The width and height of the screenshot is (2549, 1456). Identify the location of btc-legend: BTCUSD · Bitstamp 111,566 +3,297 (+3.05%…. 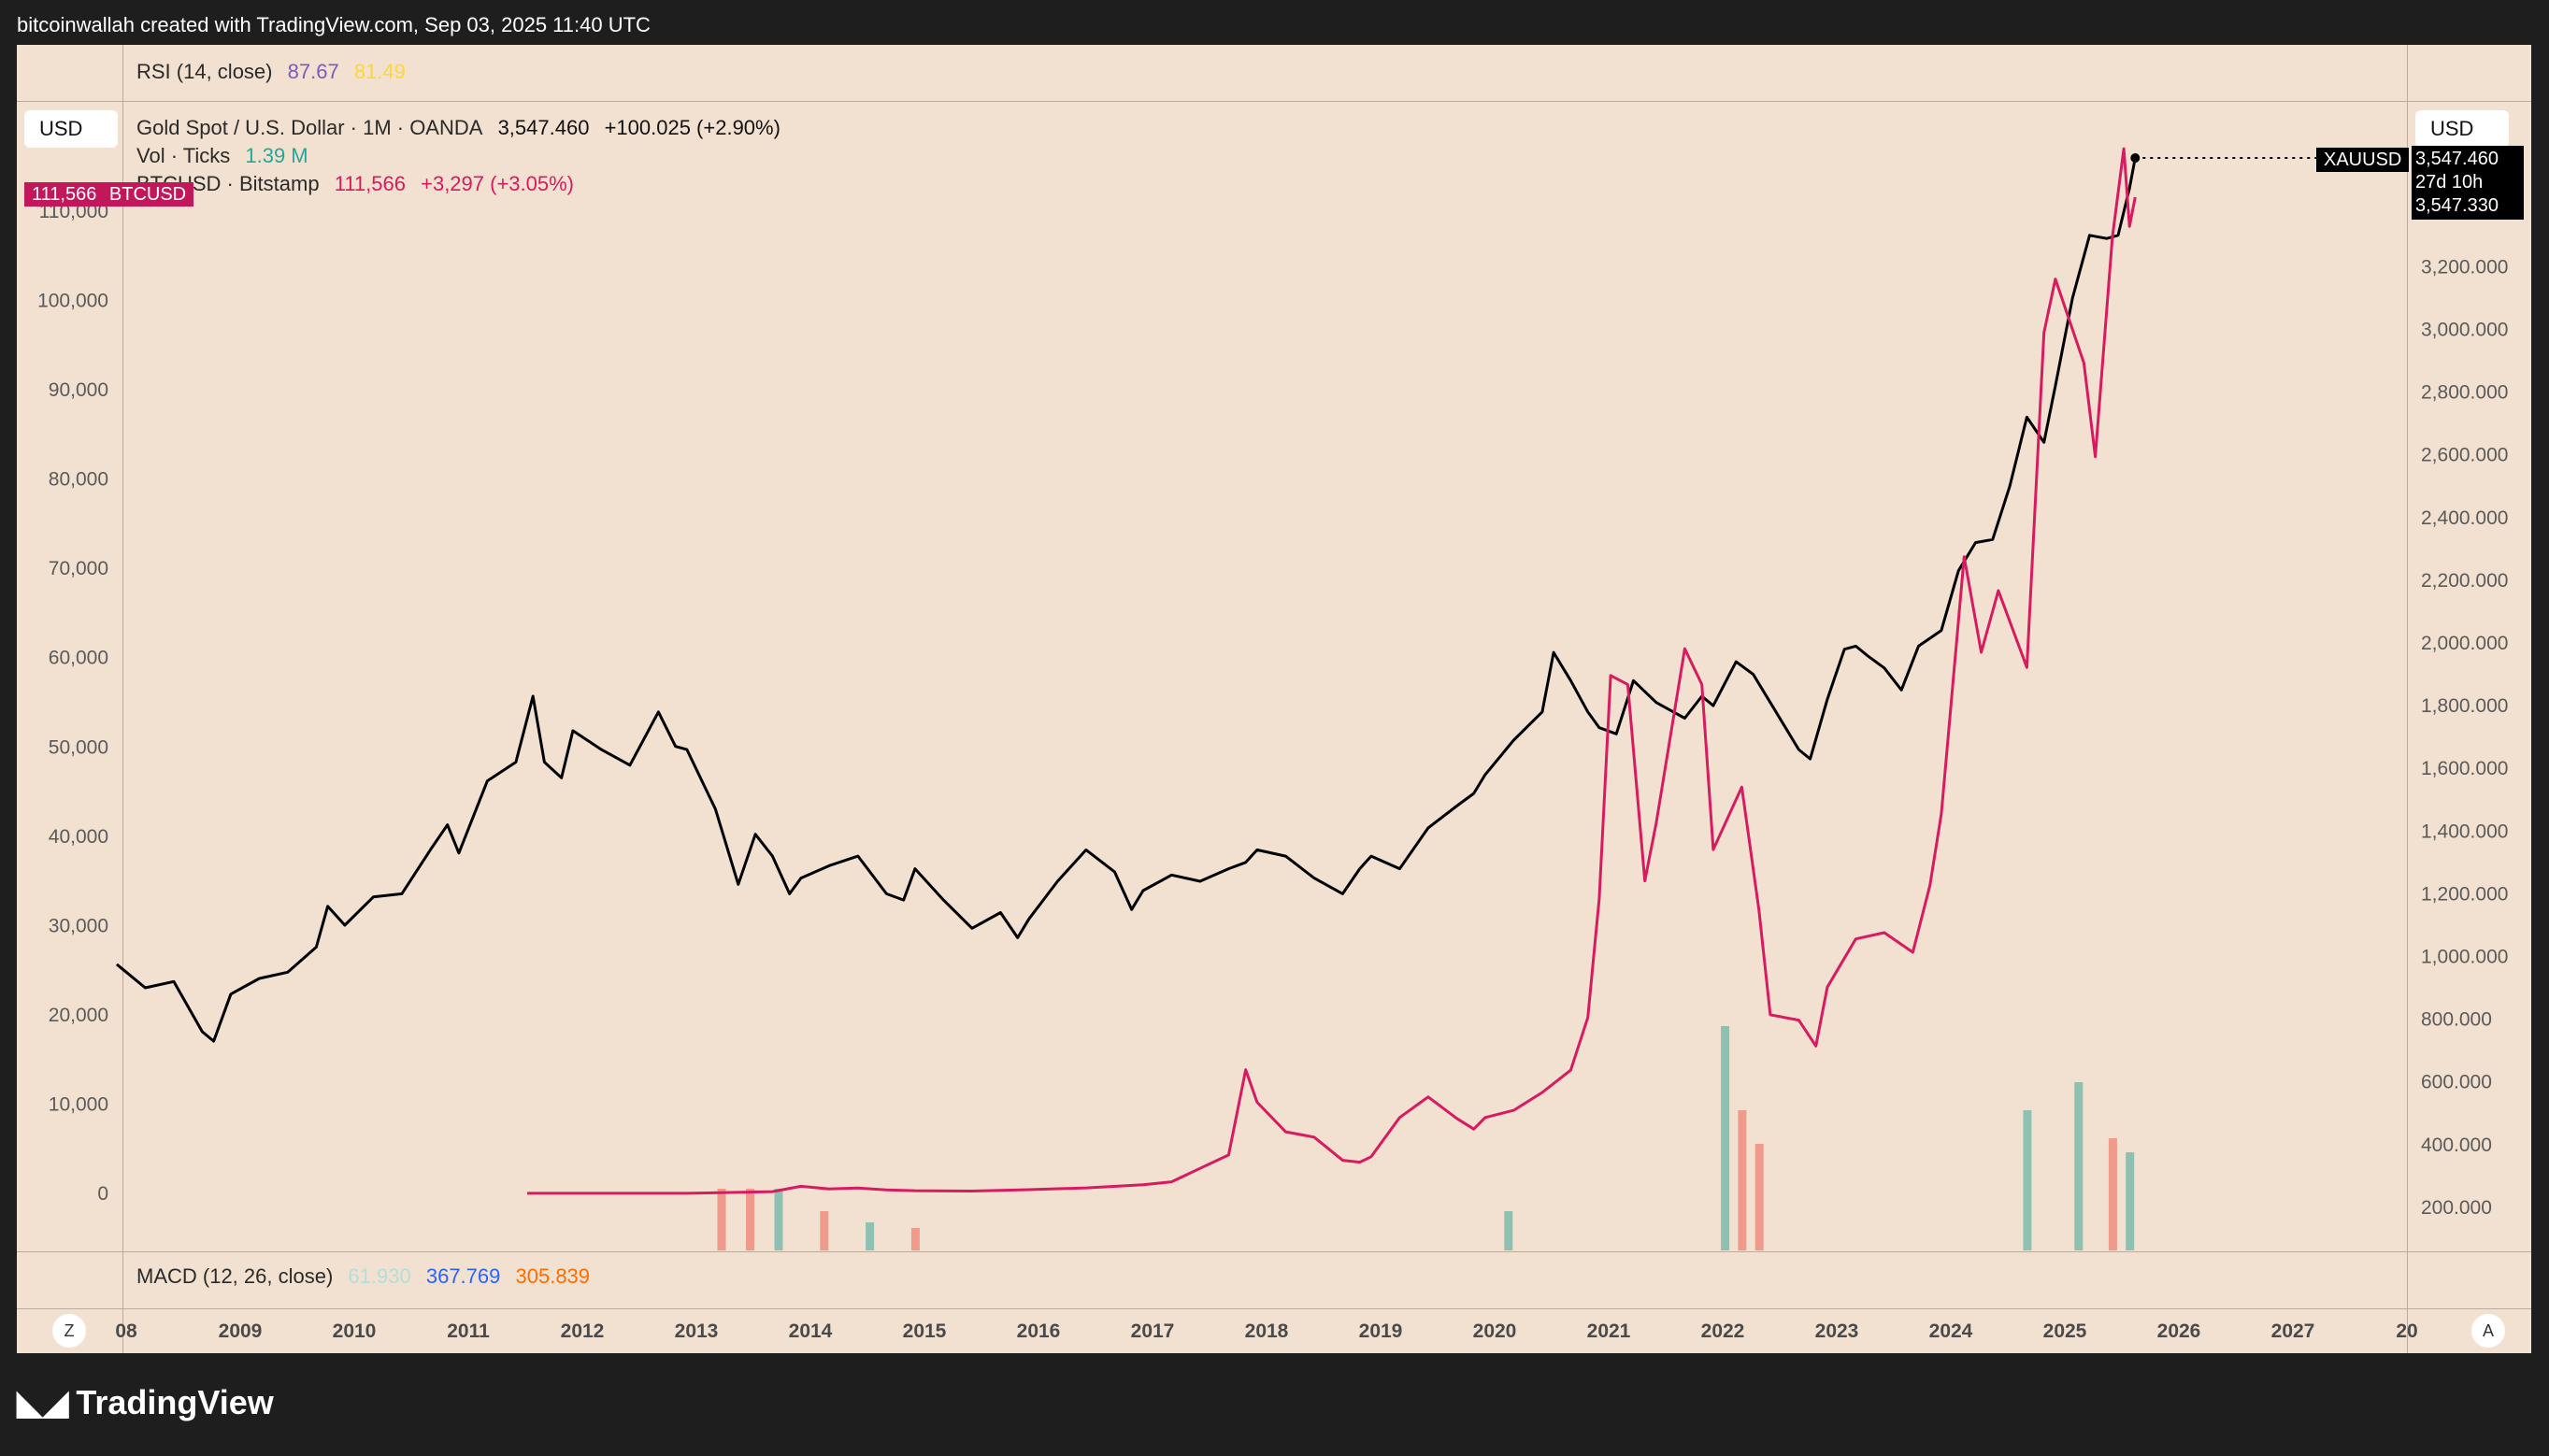
(359, 184).